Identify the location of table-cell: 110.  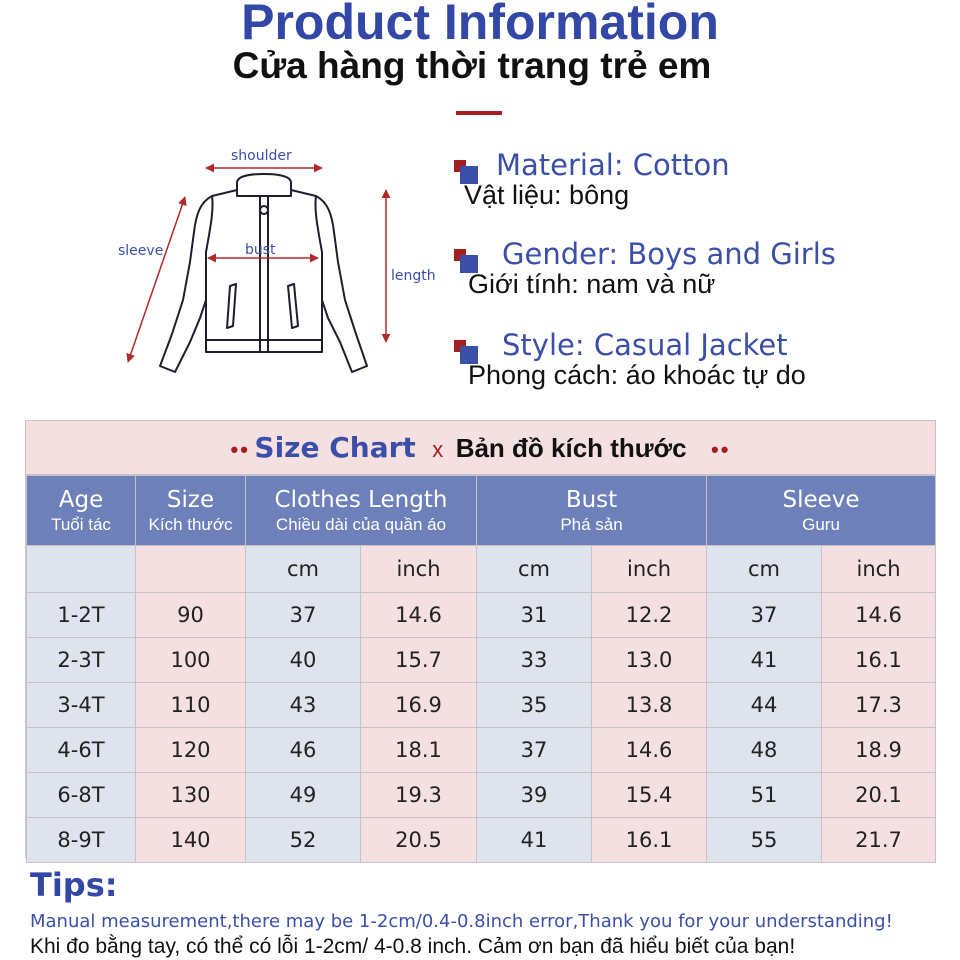
(190, 705).